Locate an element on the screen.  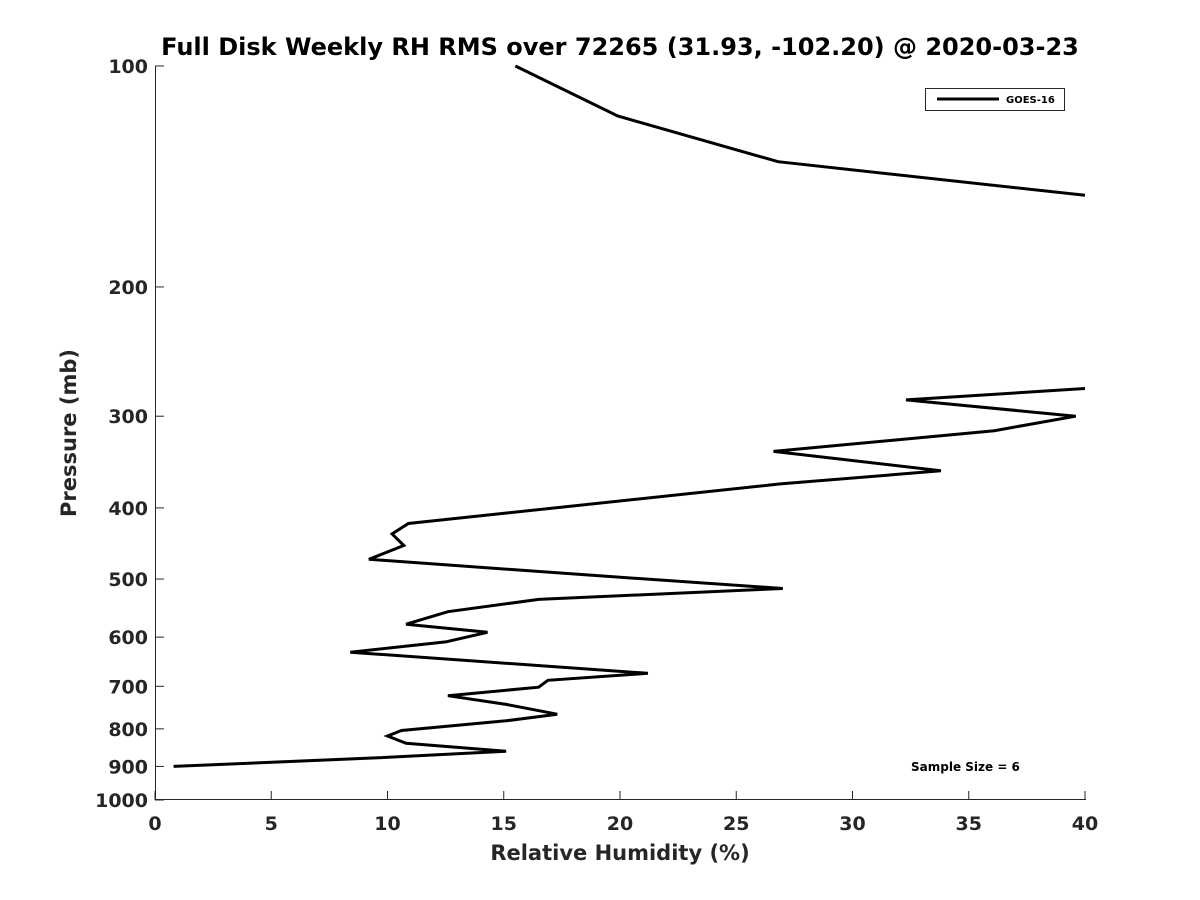
x-tick-label-5: 5 is located at coordinates (271, 824).